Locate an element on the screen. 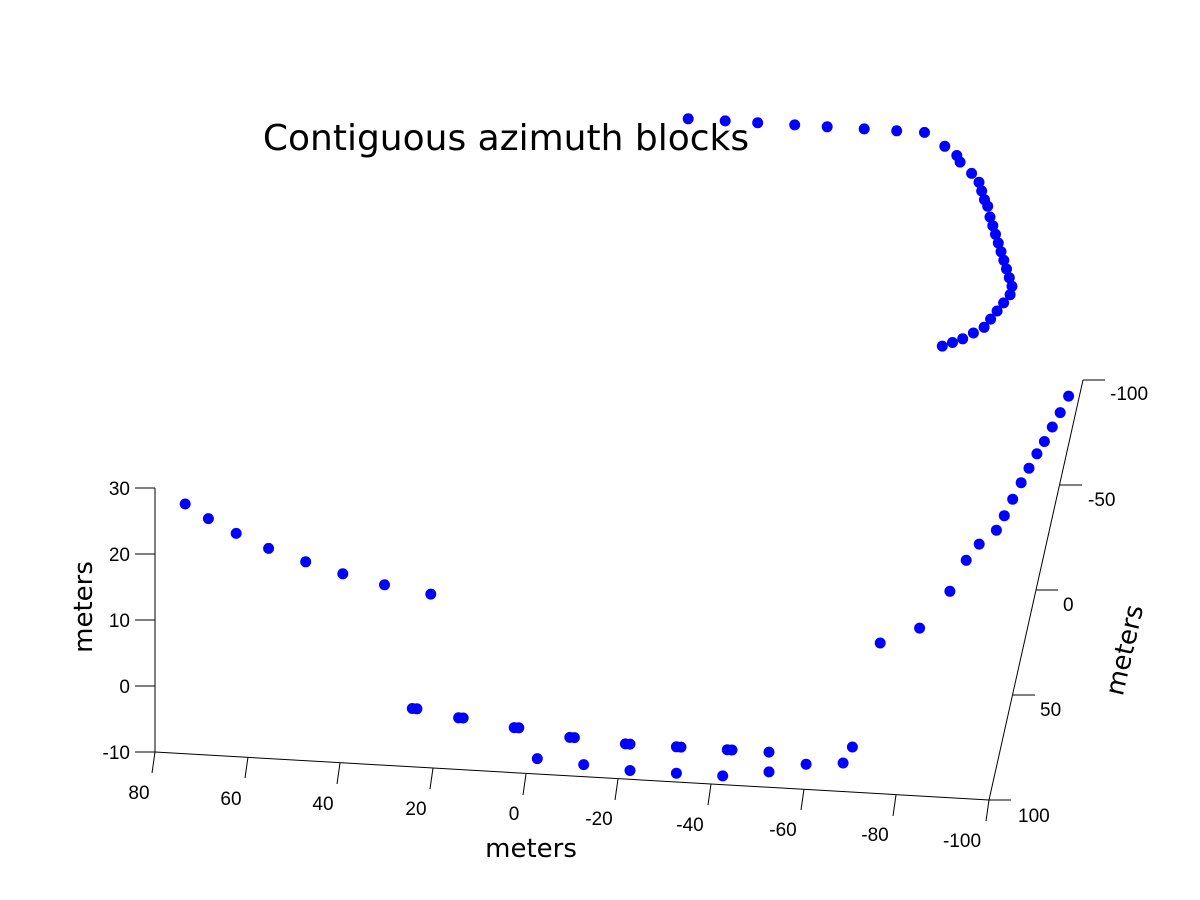 This screenshot has width=1200, height=900. y-tick-label: 0 is located at coordinates (1068, 605).